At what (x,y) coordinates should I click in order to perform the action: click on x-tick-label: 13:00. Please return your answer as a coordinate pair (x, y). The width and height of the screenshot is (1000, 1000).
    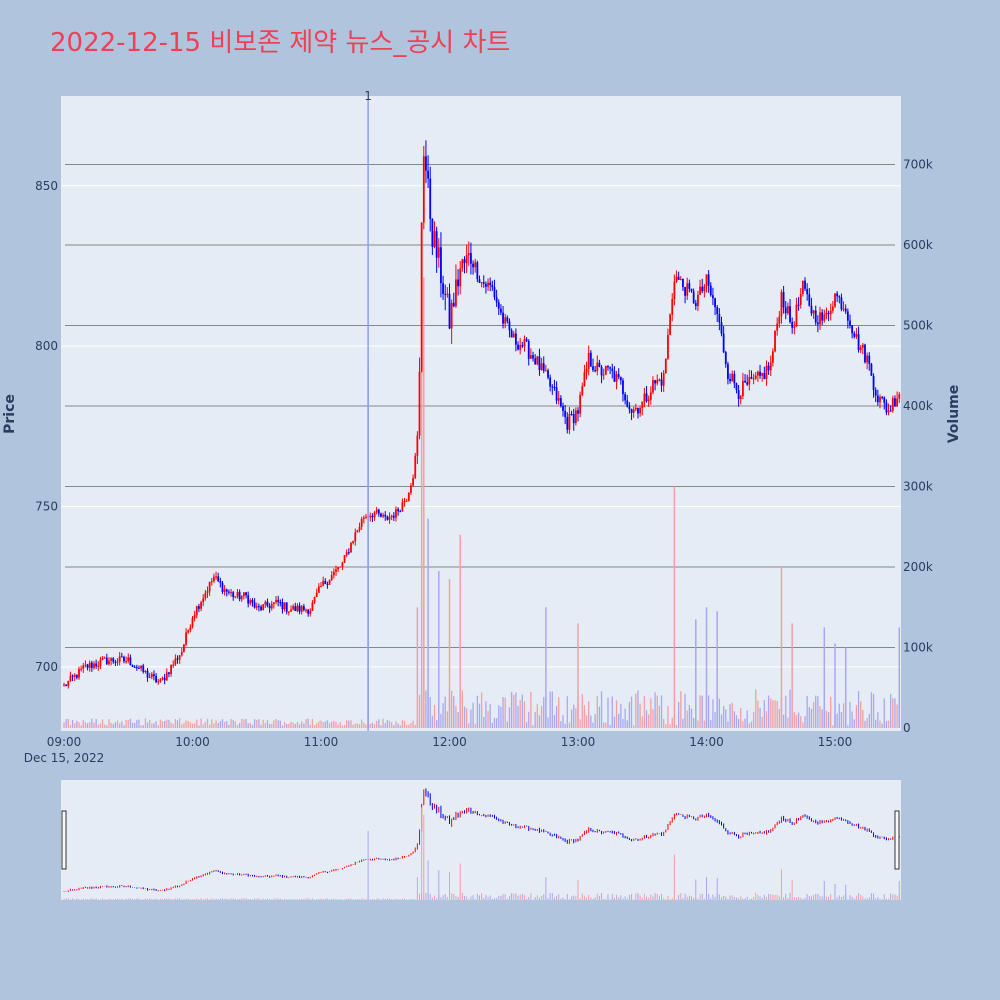
    Looking at the image, I should click on (578, 742).